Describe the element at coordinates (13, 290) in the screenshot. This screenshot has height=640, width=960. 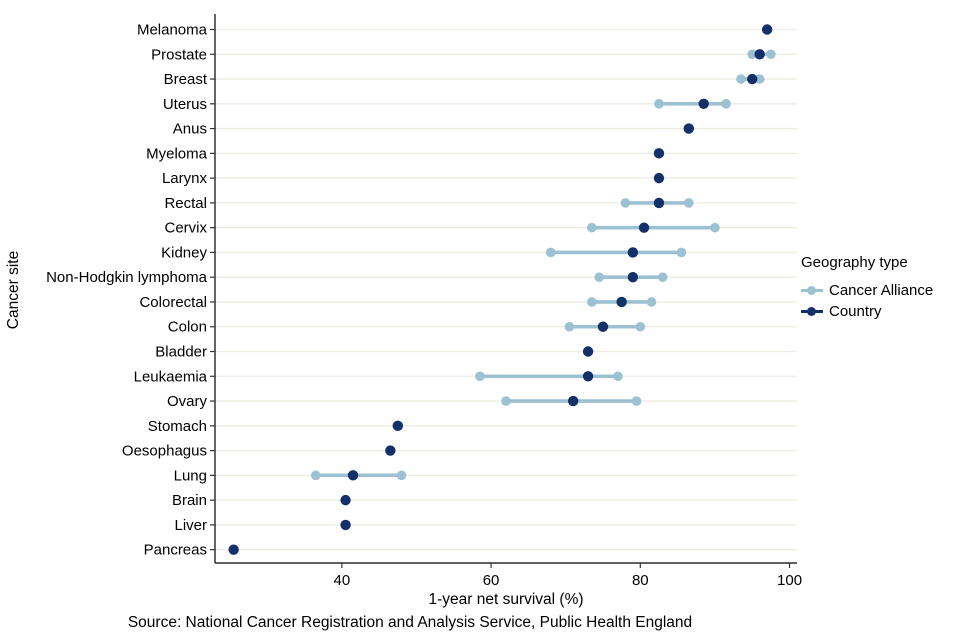
I see `y-axis-title: Cancer site` at that location.